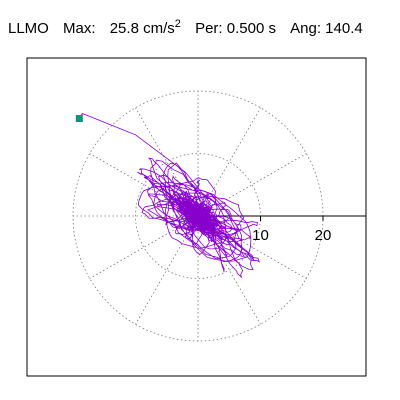 Image resolution: width=400 pixels, height=400 pixels. What do you see at coordinates (79, 118) in the screenshot?
I see `start-marker` at bounding box center [79, 118].